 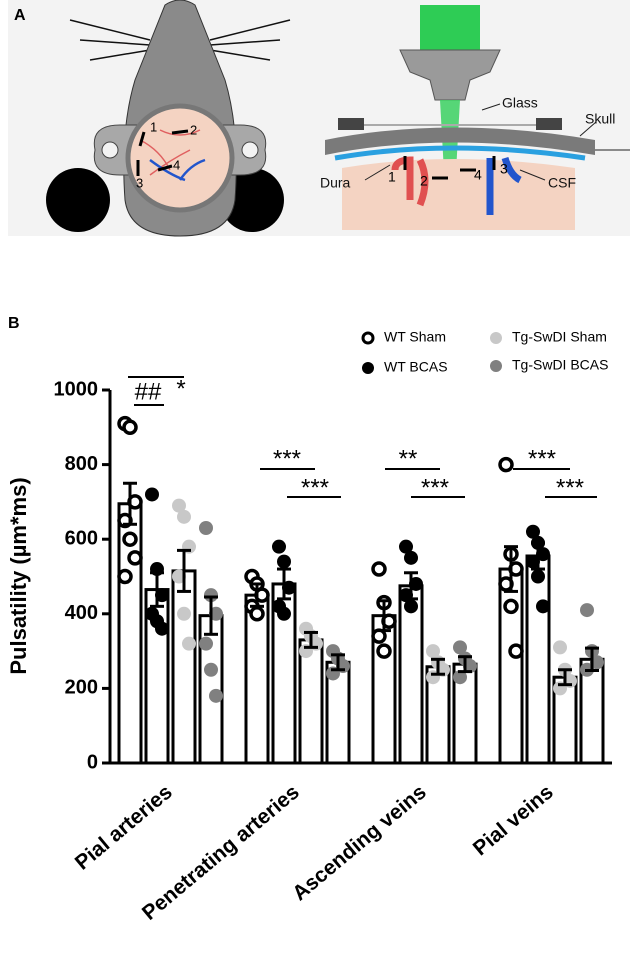 I want to click on significance-label: *, so click(x=180, y=388).